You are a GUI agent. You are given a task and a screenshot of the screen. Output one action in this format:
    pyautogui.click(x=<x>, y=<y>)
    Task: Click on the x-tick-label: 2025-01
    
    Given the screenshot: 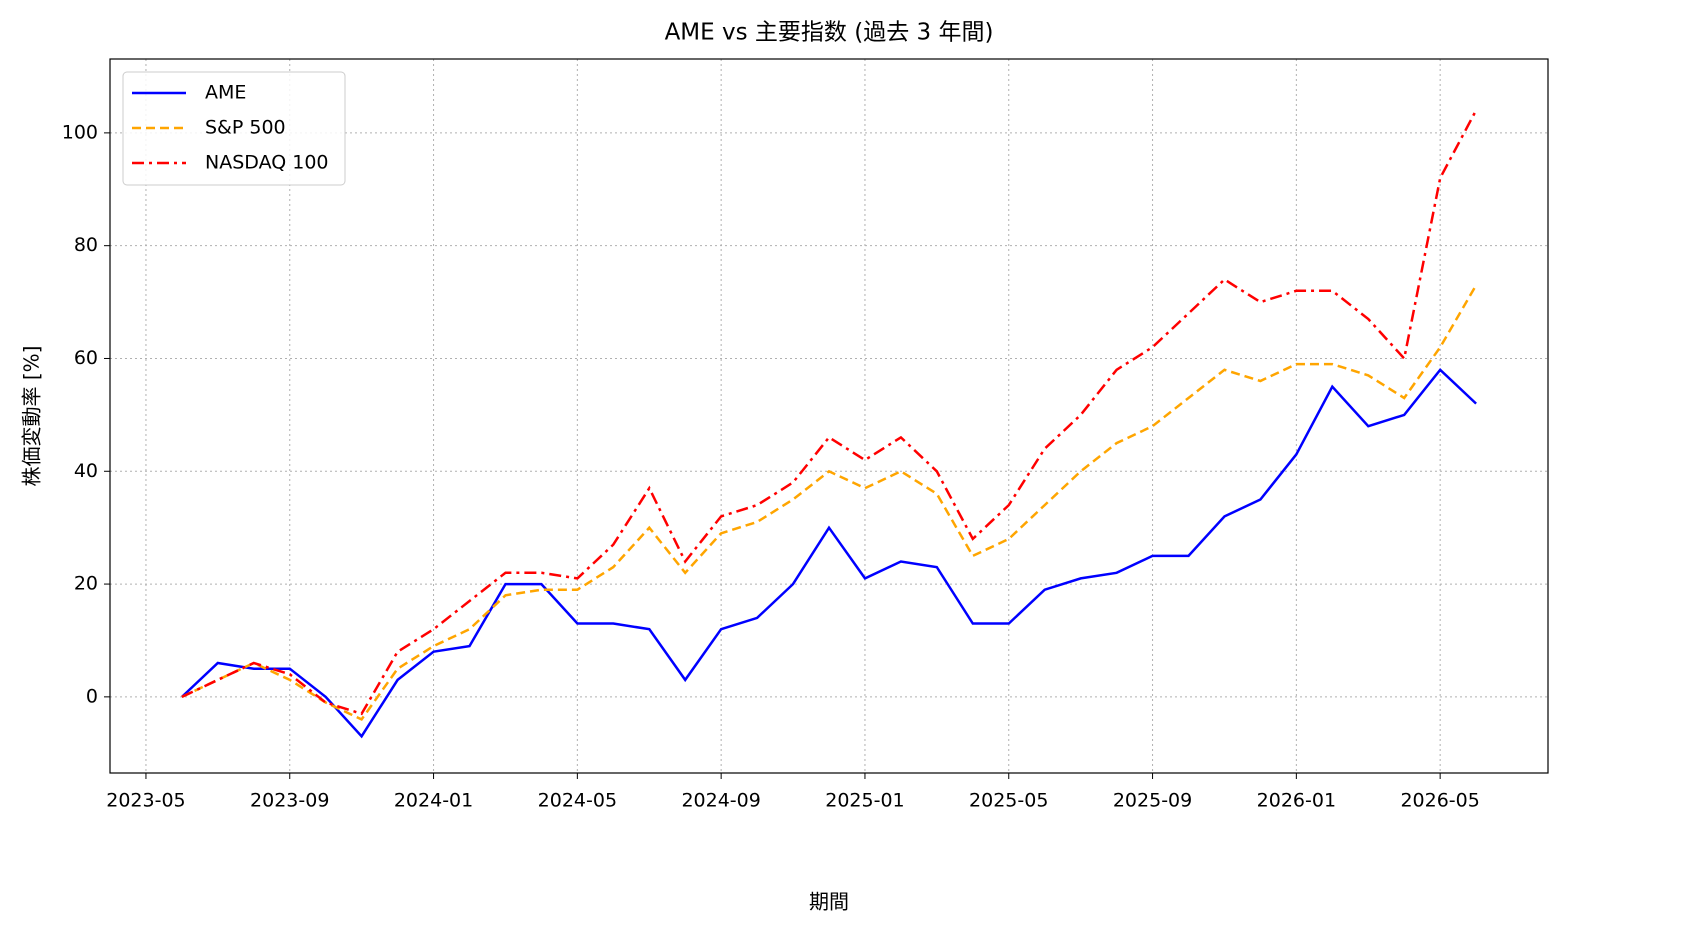 What is the action you would take?
    pyautogui.click(x=864, y=801)
    